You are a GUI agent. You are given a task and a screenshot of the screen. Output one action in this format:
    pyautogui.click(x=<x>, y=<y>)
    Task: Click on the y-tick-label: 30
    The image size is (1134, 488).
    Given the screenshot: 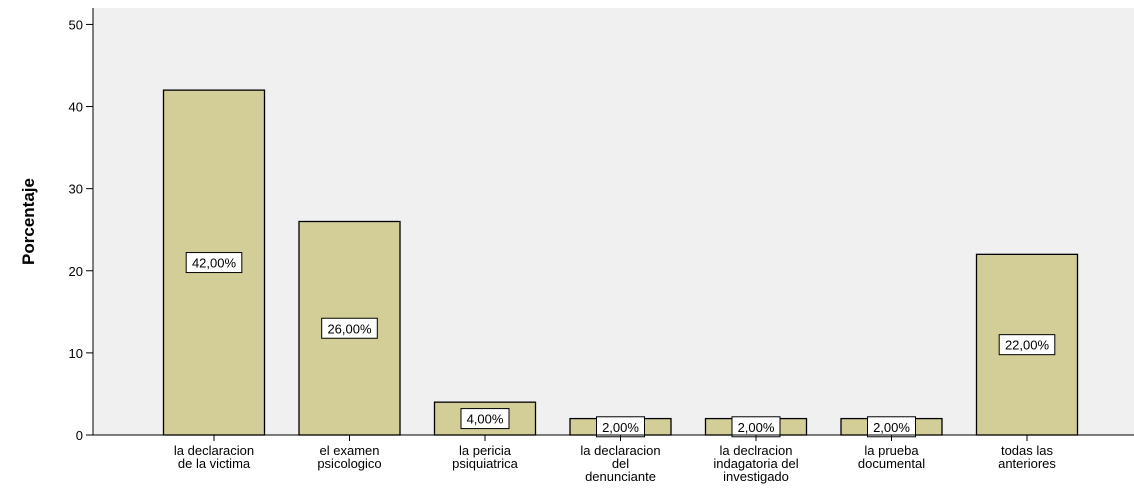 What is the action you would take?
    pyautogui.click(x=76, y=189)
    